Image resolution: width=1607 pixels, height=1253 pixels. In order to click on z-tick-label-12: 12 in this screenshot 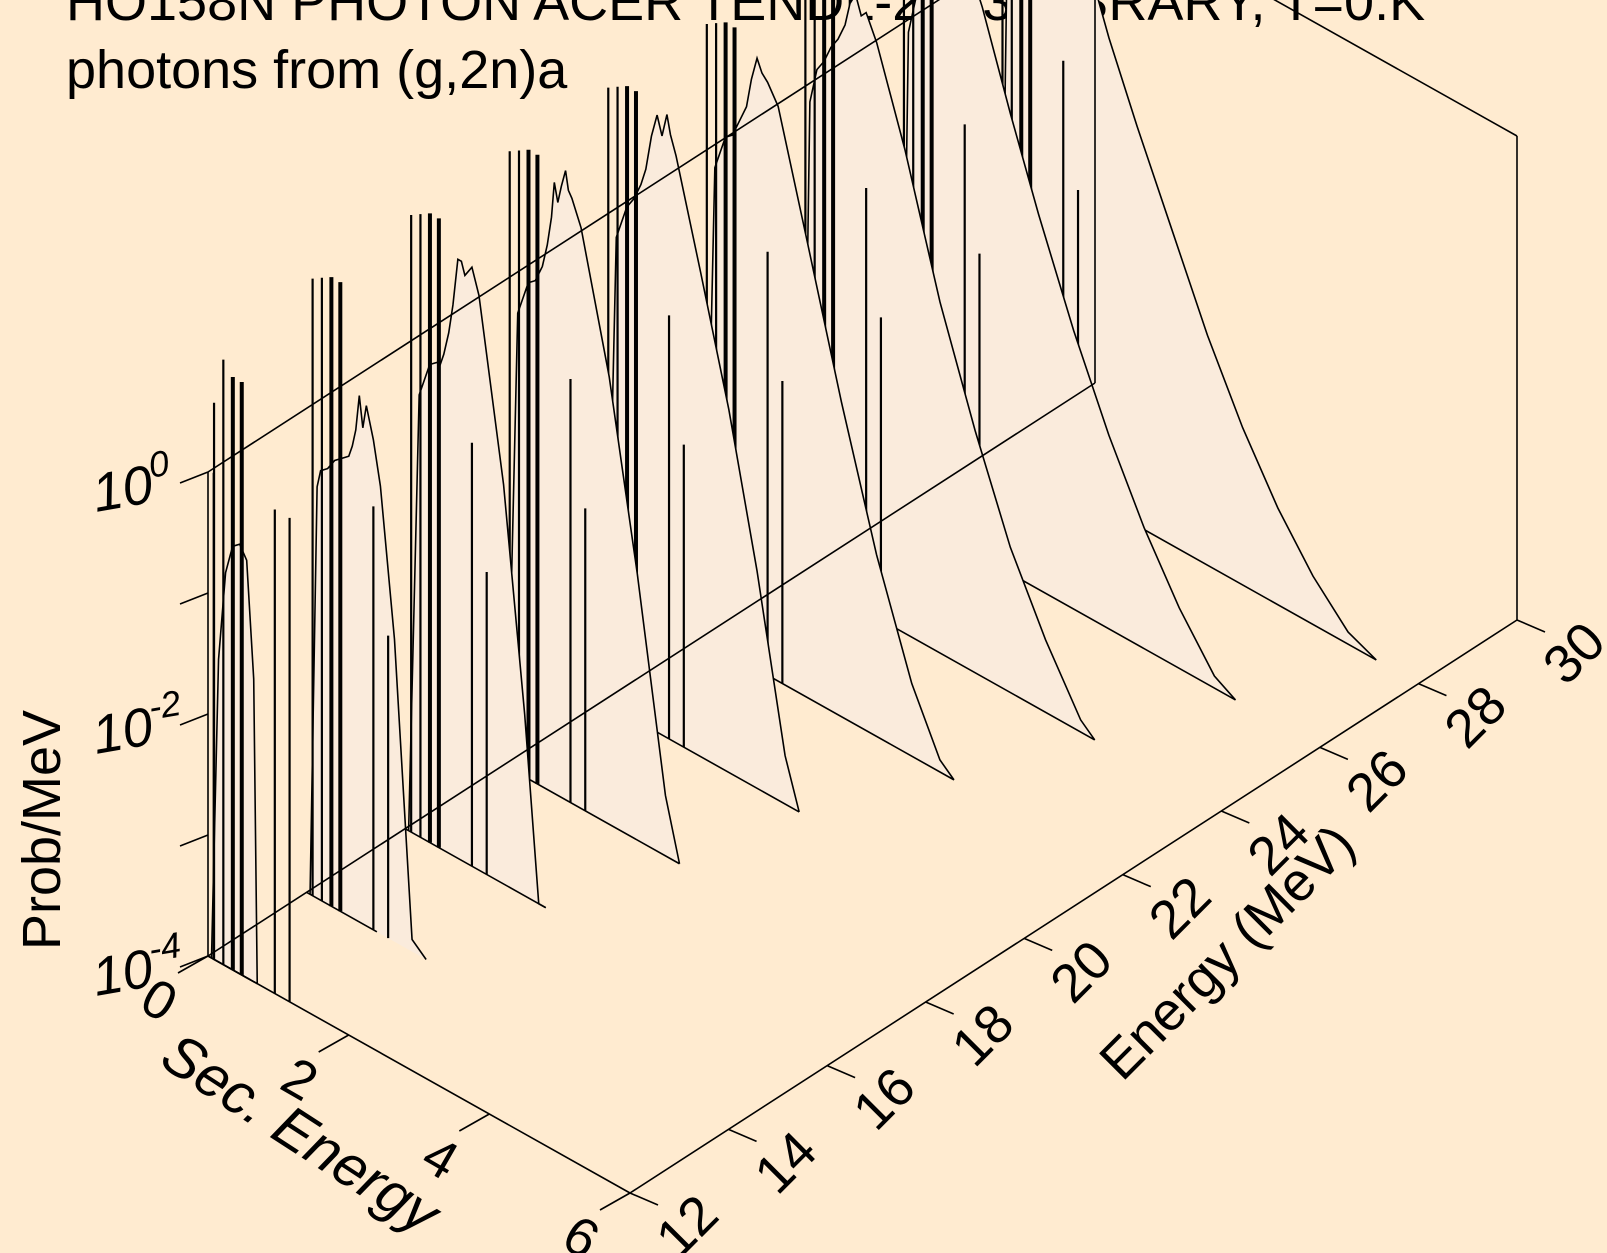, I will do `click(687, 1218)`.